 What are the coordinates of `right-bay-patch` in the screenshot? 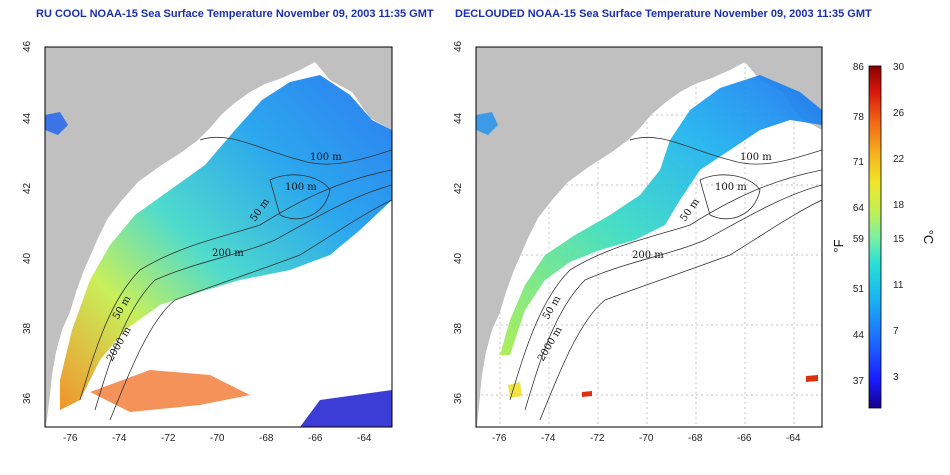 It's located at (487, 123).